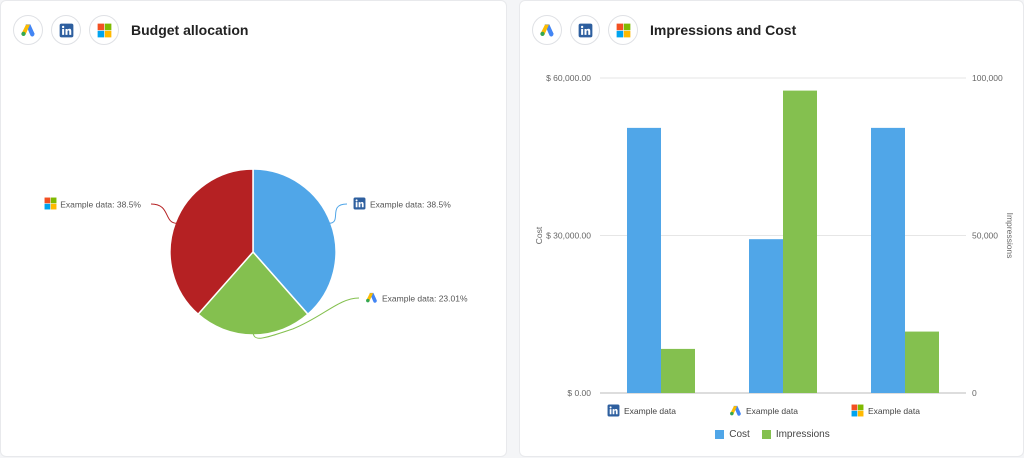  I want to click on y2-axis-title: Impressions, so click(1010, 236).